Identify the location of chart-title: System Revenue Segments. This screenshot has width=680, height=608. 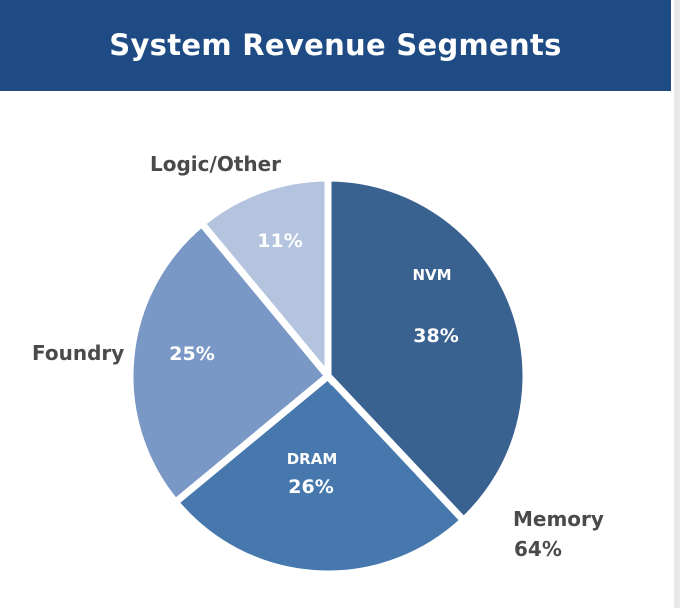
(335, 44).